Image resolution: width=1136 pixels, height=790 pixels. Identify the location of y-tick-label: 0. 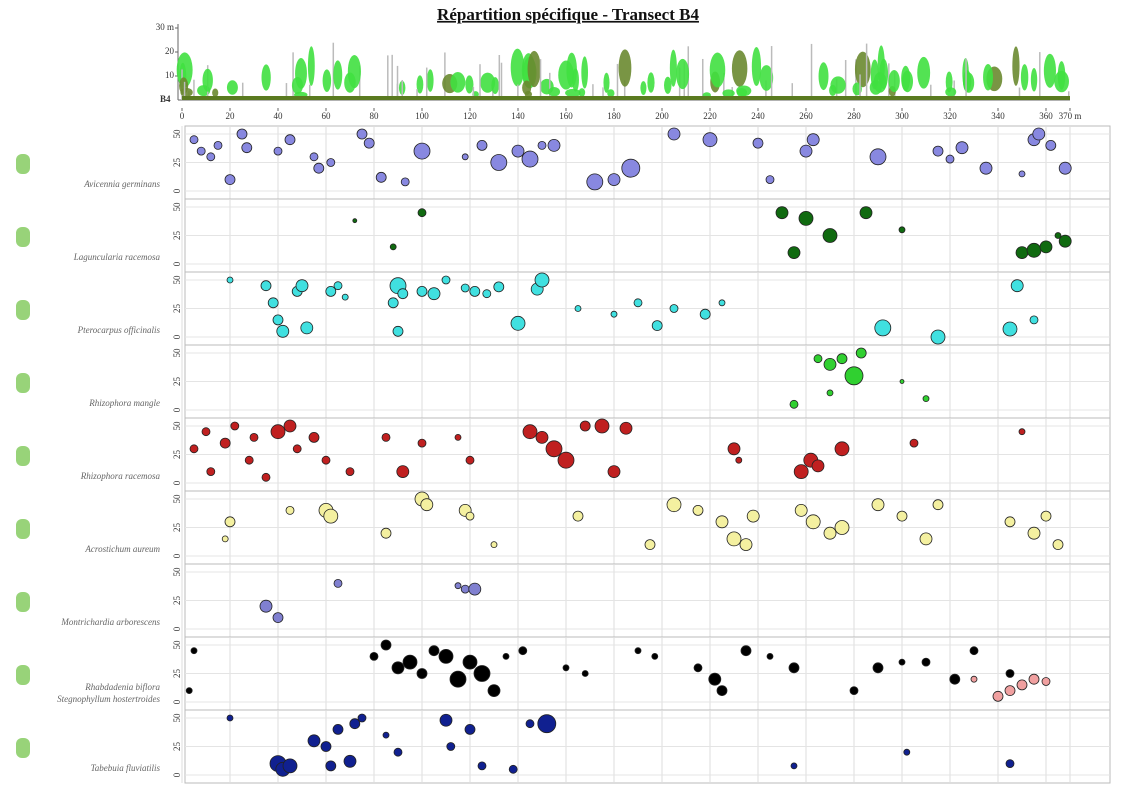
(177, 263).